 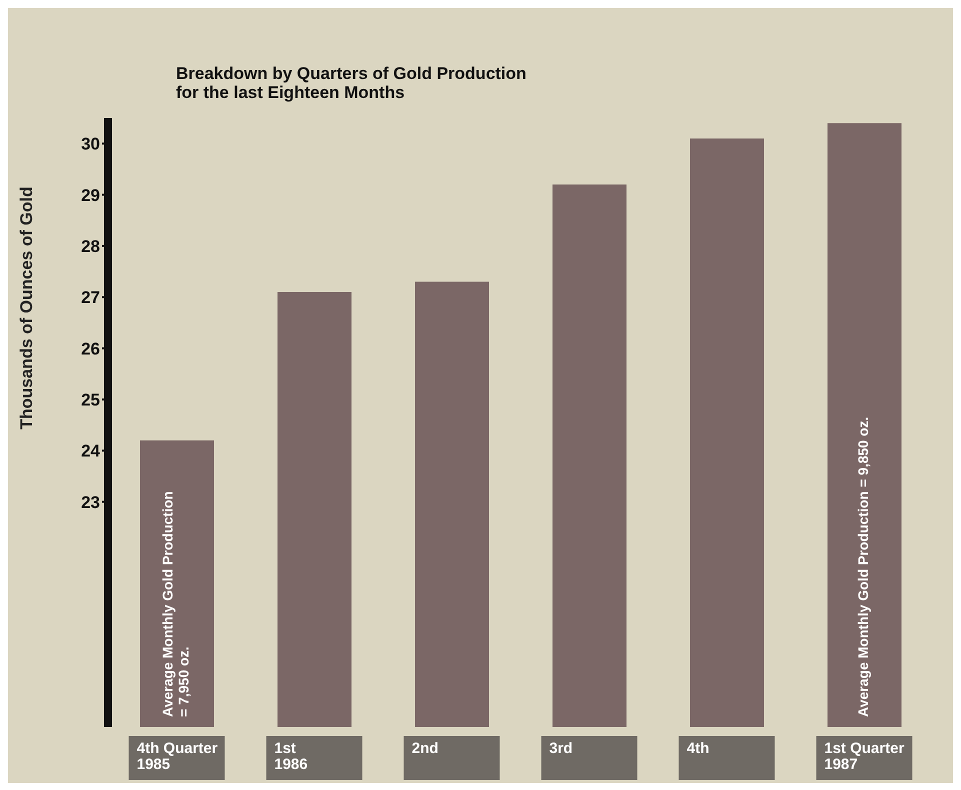 I want to click on annotation: Average Monthly Gold Production = 9,850 oz., so click(x=863, y=566).